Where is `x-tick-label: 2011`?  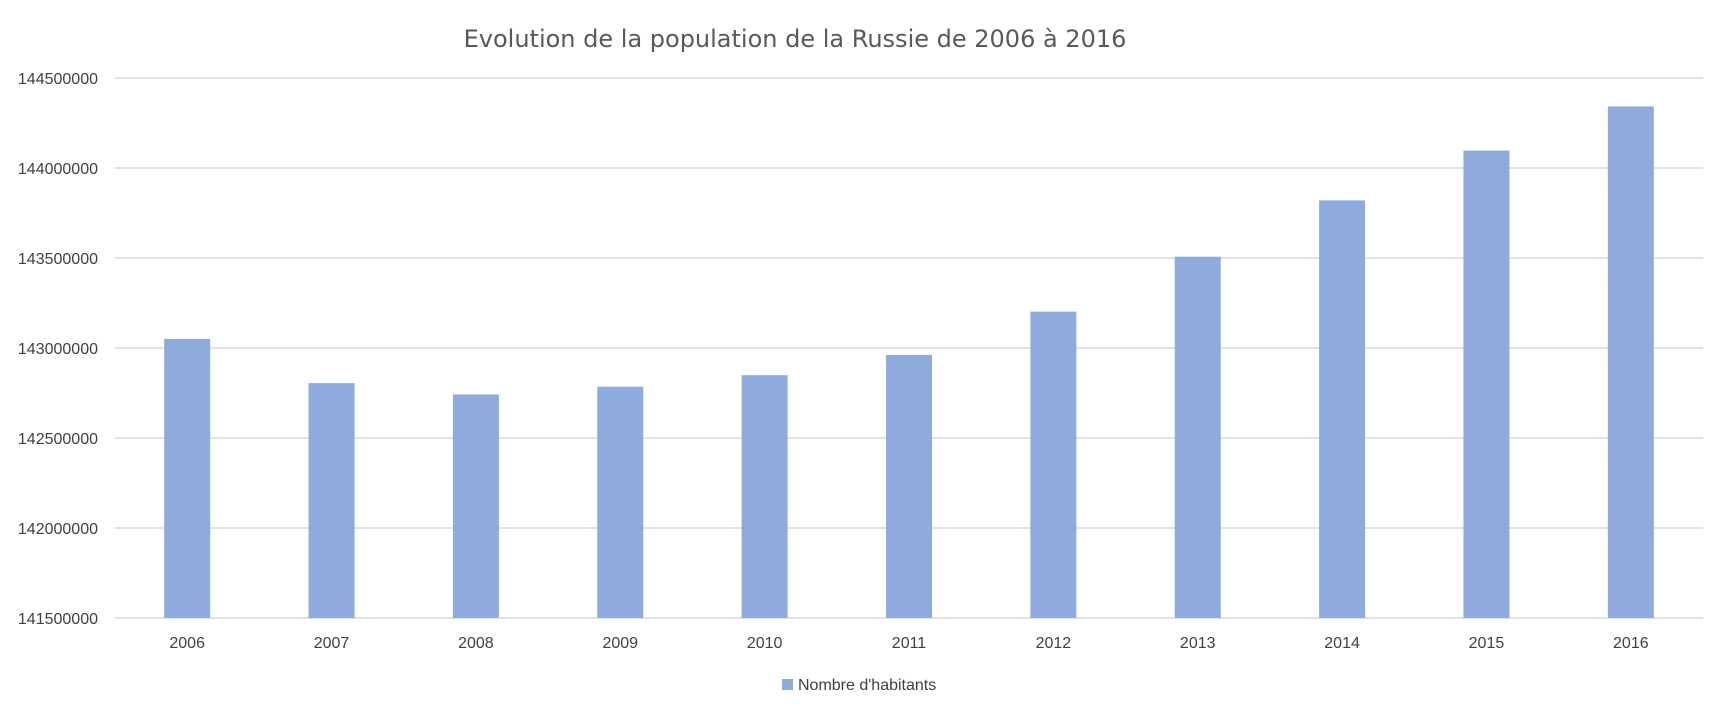
x-tick-label: 2011 is located at coordinates (909, 643).